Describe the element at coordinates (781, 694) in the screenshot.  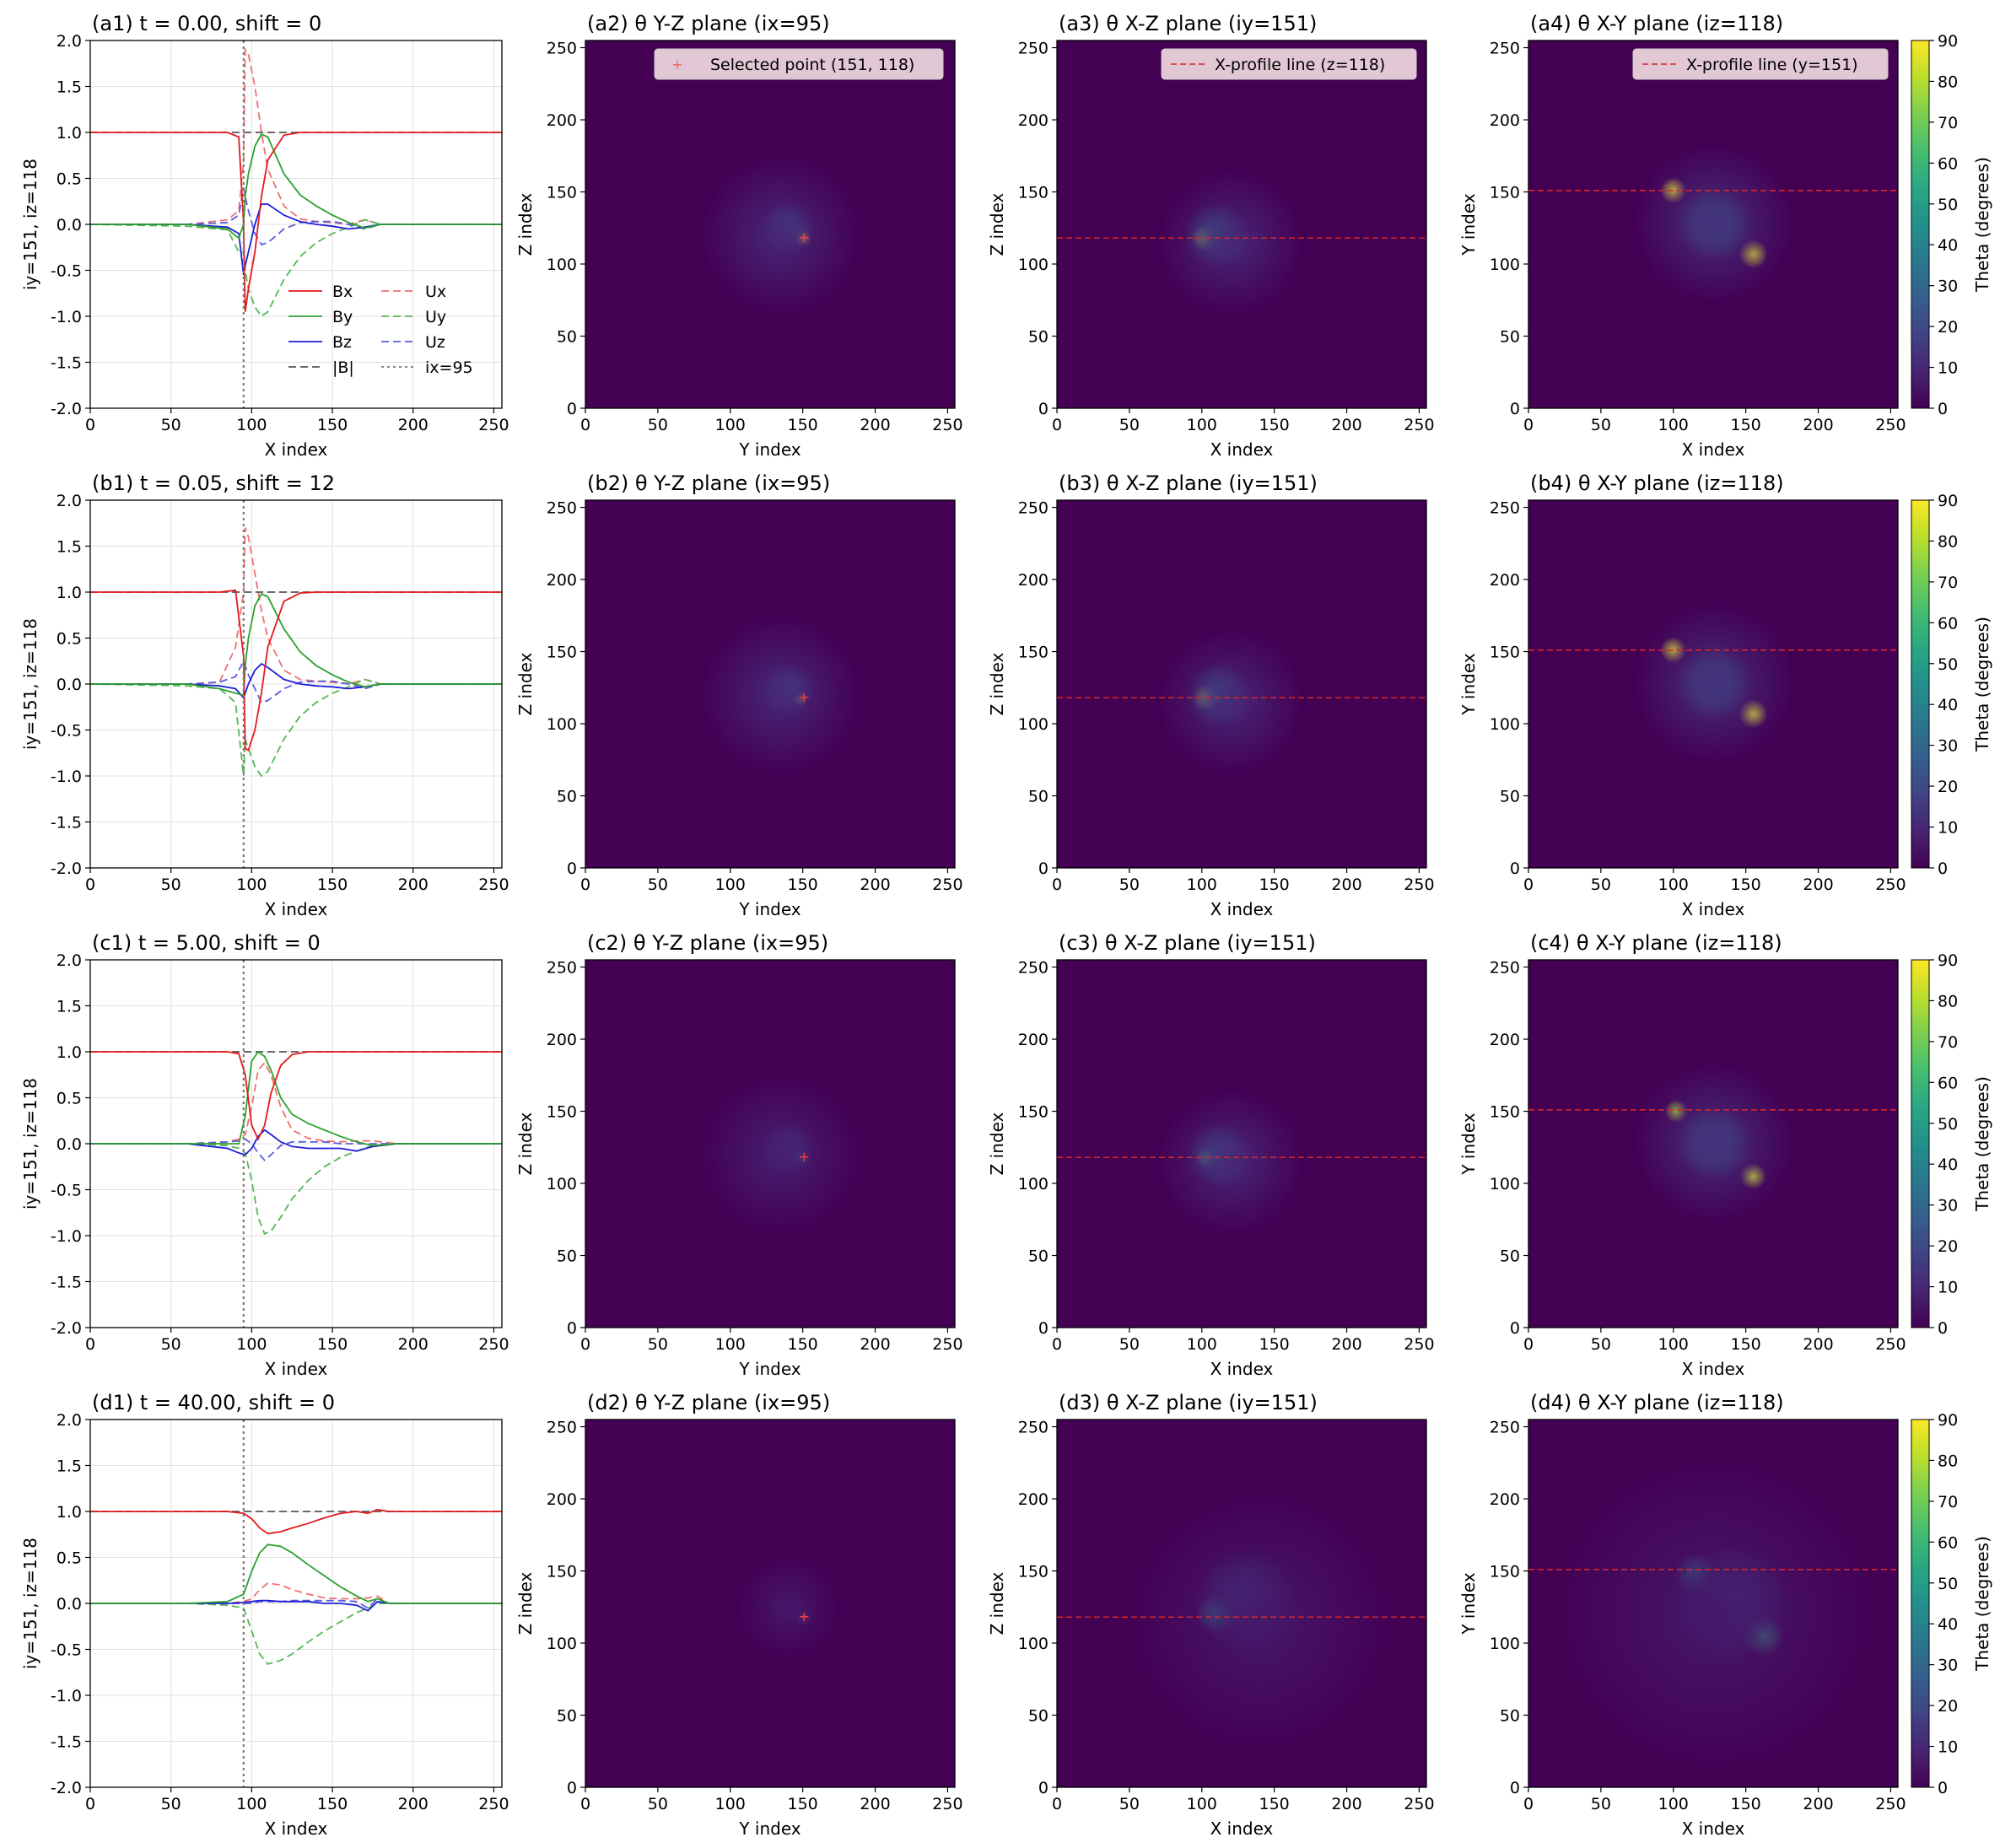
I see `heatmap-feature` at that location.